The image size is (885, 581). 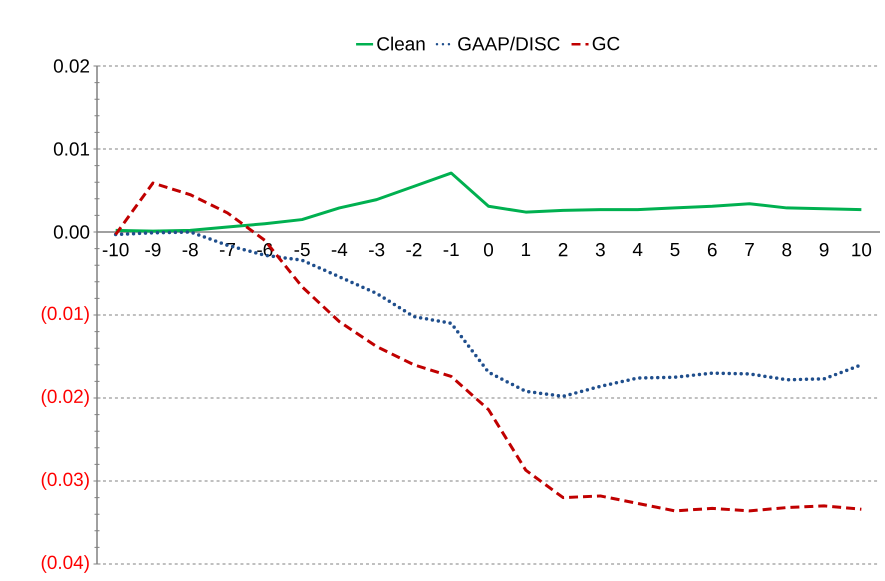 I want to click on y-tick-label: 0.02, so click(x=72, y=66).